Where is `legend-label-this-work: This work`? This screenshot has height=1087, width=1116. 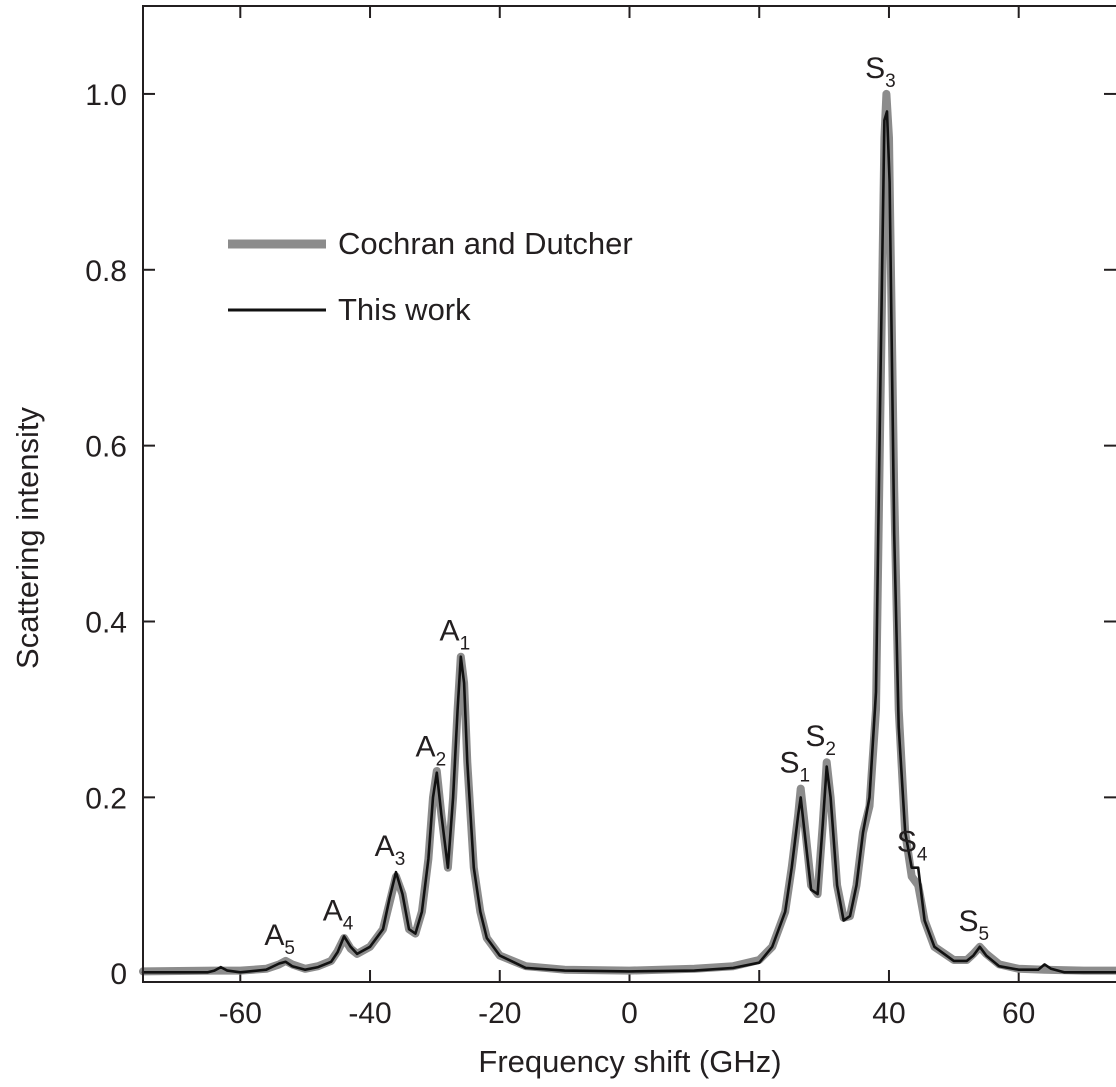 legend-label-this-work: This work is located at coordinates (404, 309).